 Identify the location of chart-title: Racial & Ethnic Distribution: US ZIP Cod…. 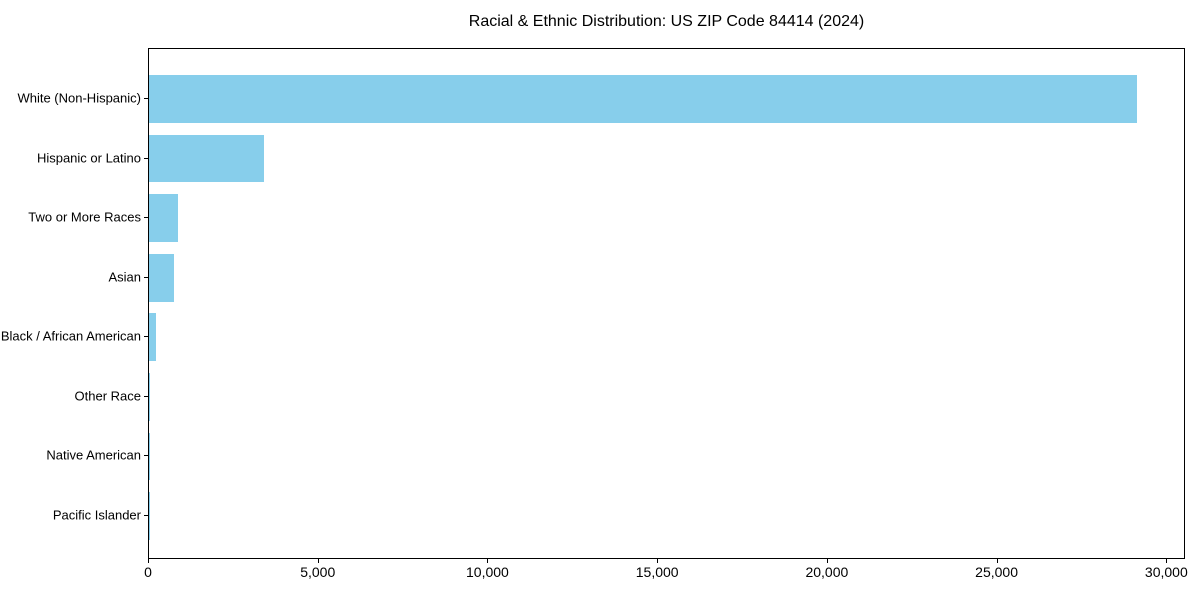
(666, 21).